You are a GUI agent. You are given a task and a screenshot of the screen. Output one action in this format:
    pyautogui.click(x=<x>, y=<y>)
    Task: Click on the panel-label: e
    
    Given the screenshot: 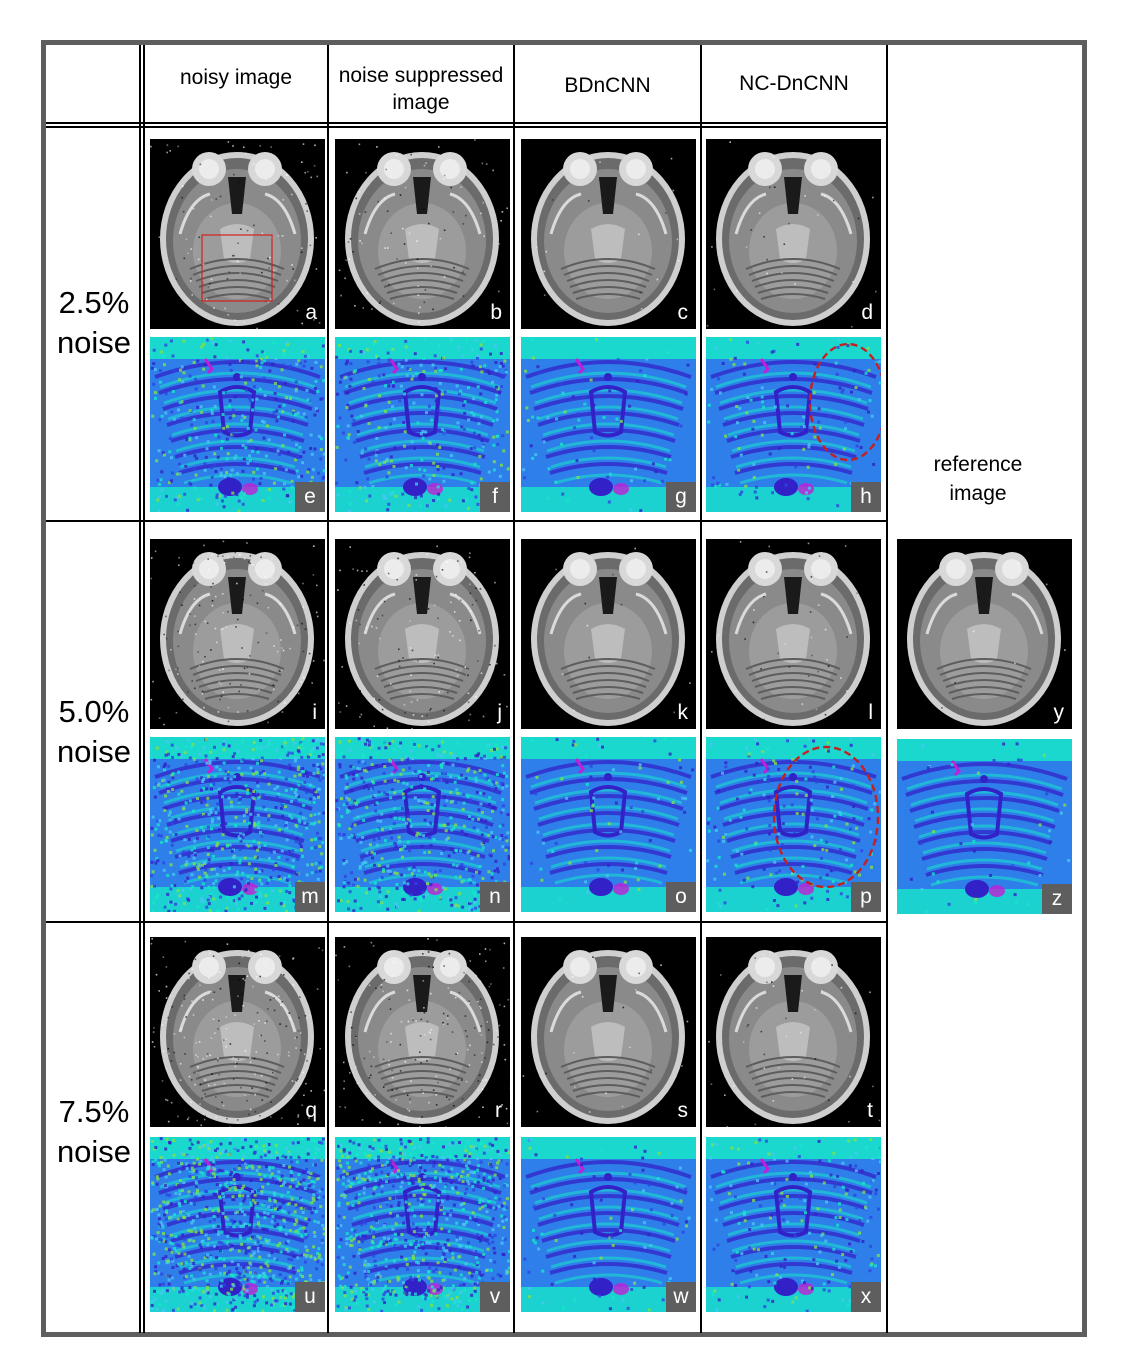 What is the action you would take?
    pyautogui.click(x=310, y=497)
    